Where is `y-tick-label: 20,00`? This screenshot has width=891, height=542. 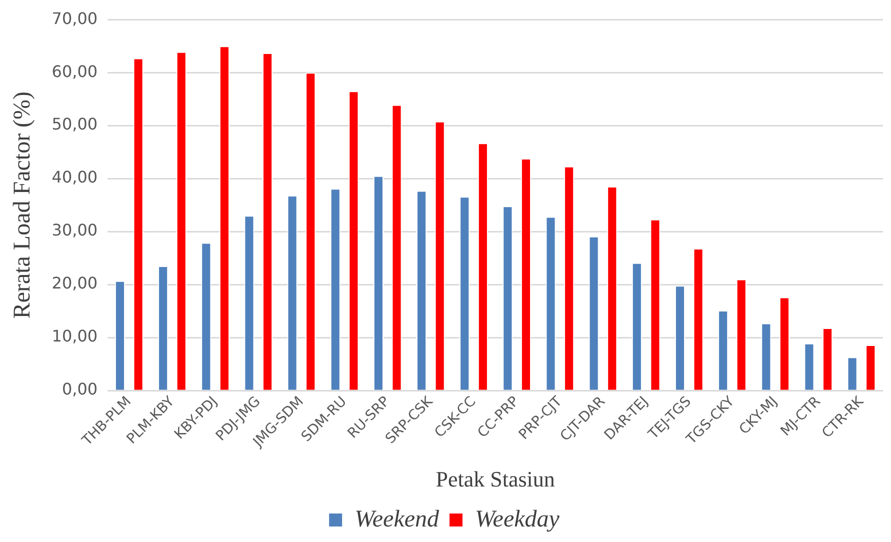
y-tick-label: 20,00 is located at coordinates (75, 283).